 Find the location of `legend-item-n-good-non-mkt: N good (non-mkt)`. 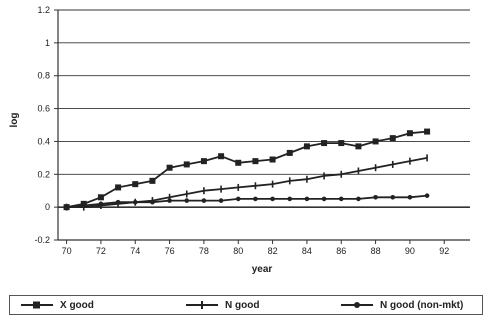

legend-item-n-good-non-mkt: N good (non-mkt) is located at coordinates (401, 305).